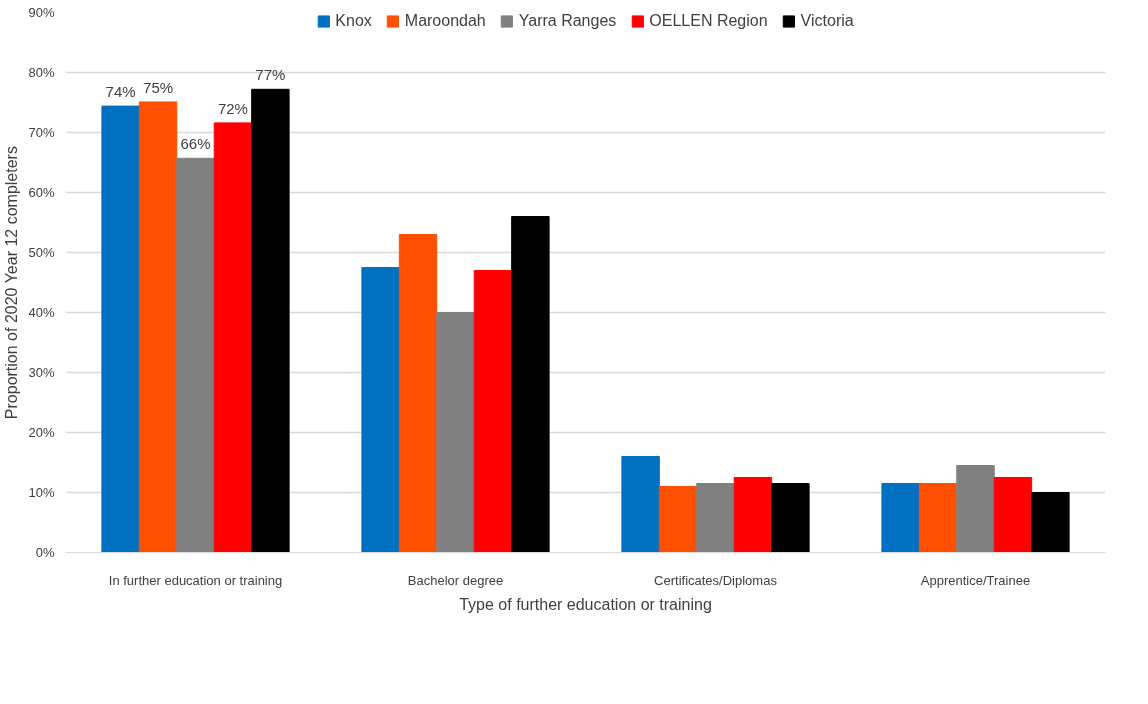 This screenshot has height=704, width=1148. What do you see at coordinates (41, 252) in the screenshot?
I see `y-tick-label: 50%` at bounding box center [41, 252].